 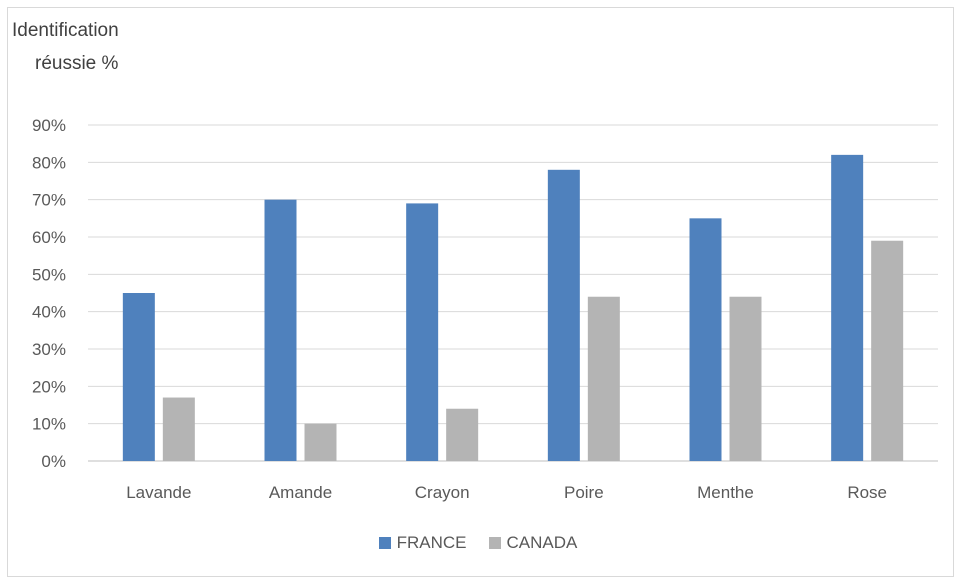 What do you see at coordinates (49, 312) in the screenshot?
I see `y-tick-label: 40%` at bounding box center [49, 312].